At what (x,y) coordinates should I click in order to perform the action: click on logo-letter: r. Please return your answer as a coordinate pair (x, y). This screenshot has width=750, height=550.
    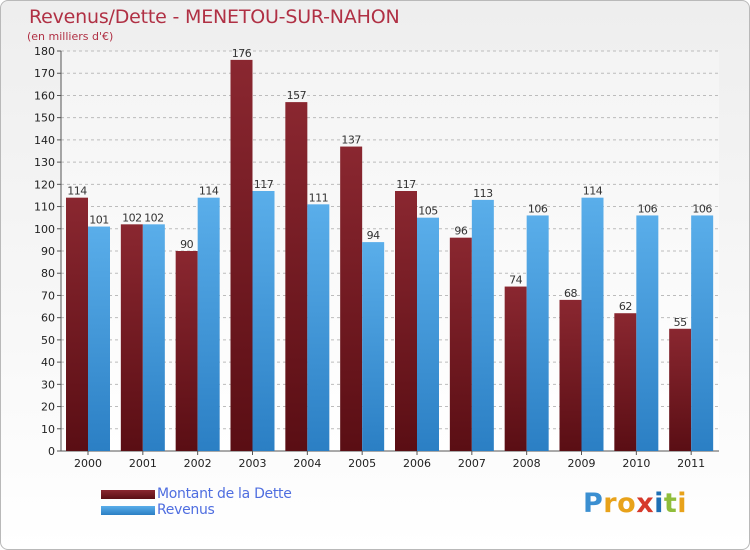
    Looking at the image, I should click on (610, 503).